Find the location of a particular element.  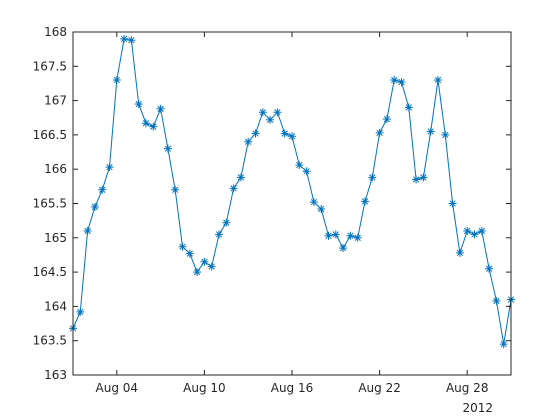

y-tick-label: 168 is located at coordinates (55, 32).